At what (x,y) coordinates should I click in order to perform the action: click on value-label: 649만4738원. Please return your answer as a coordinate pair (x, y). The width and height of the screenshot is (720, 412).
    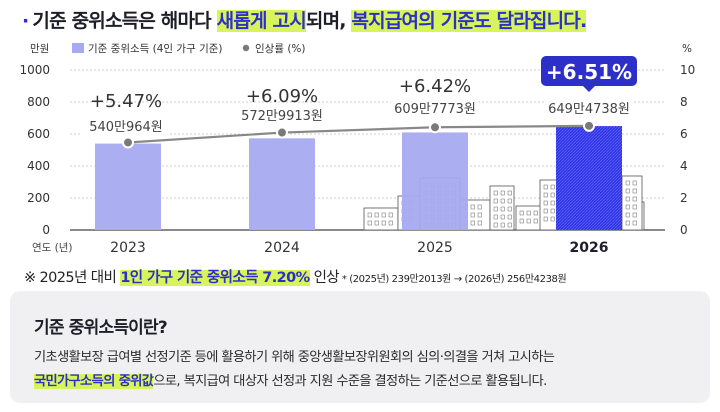
    Looking at the image, I should click on (589, 109).